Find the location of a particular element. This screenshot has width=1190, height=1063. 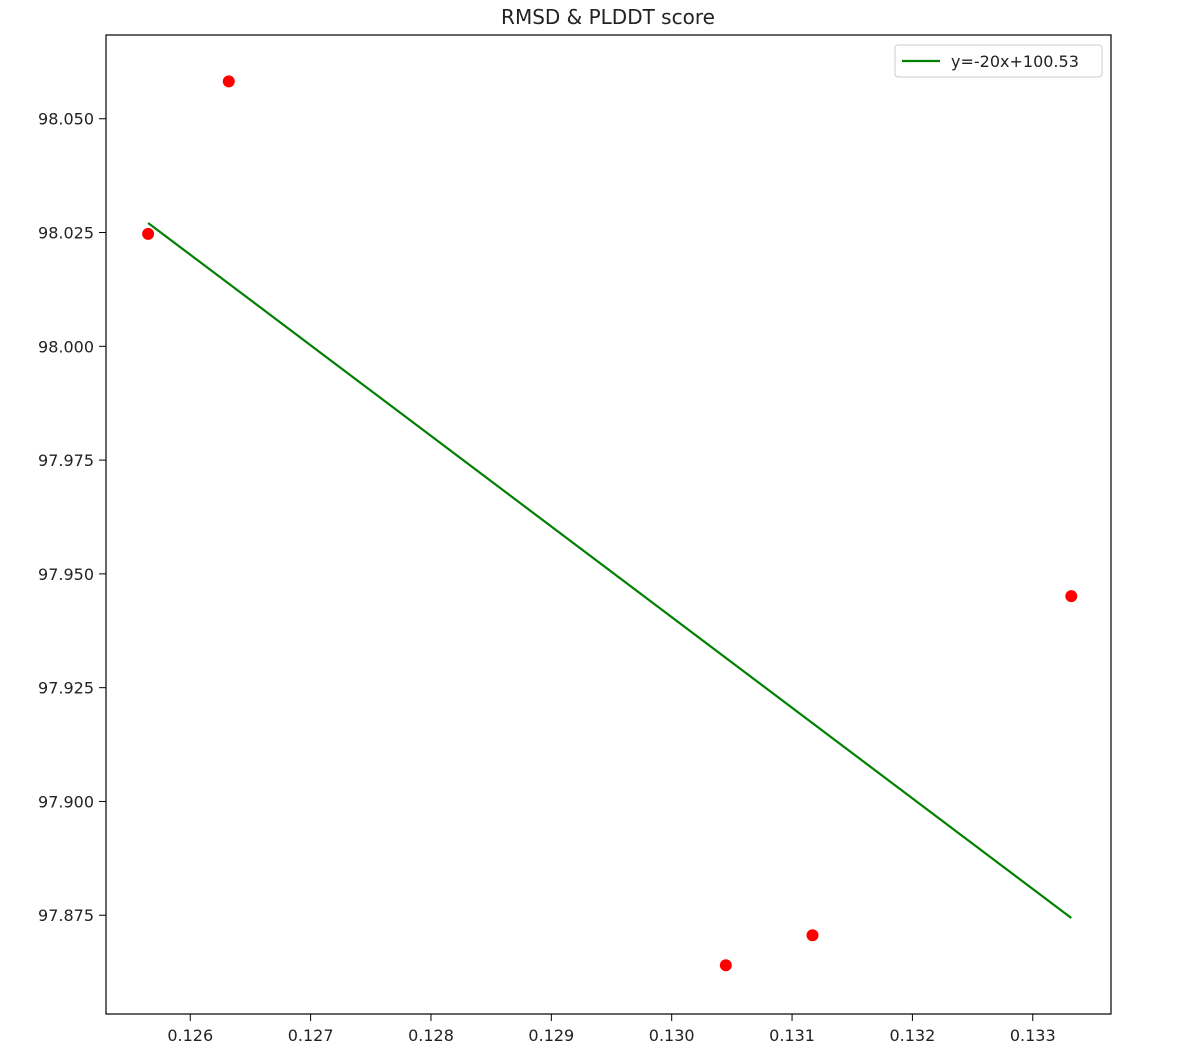

y-tick-label: 97.875 is located at coordinates (66, 915).